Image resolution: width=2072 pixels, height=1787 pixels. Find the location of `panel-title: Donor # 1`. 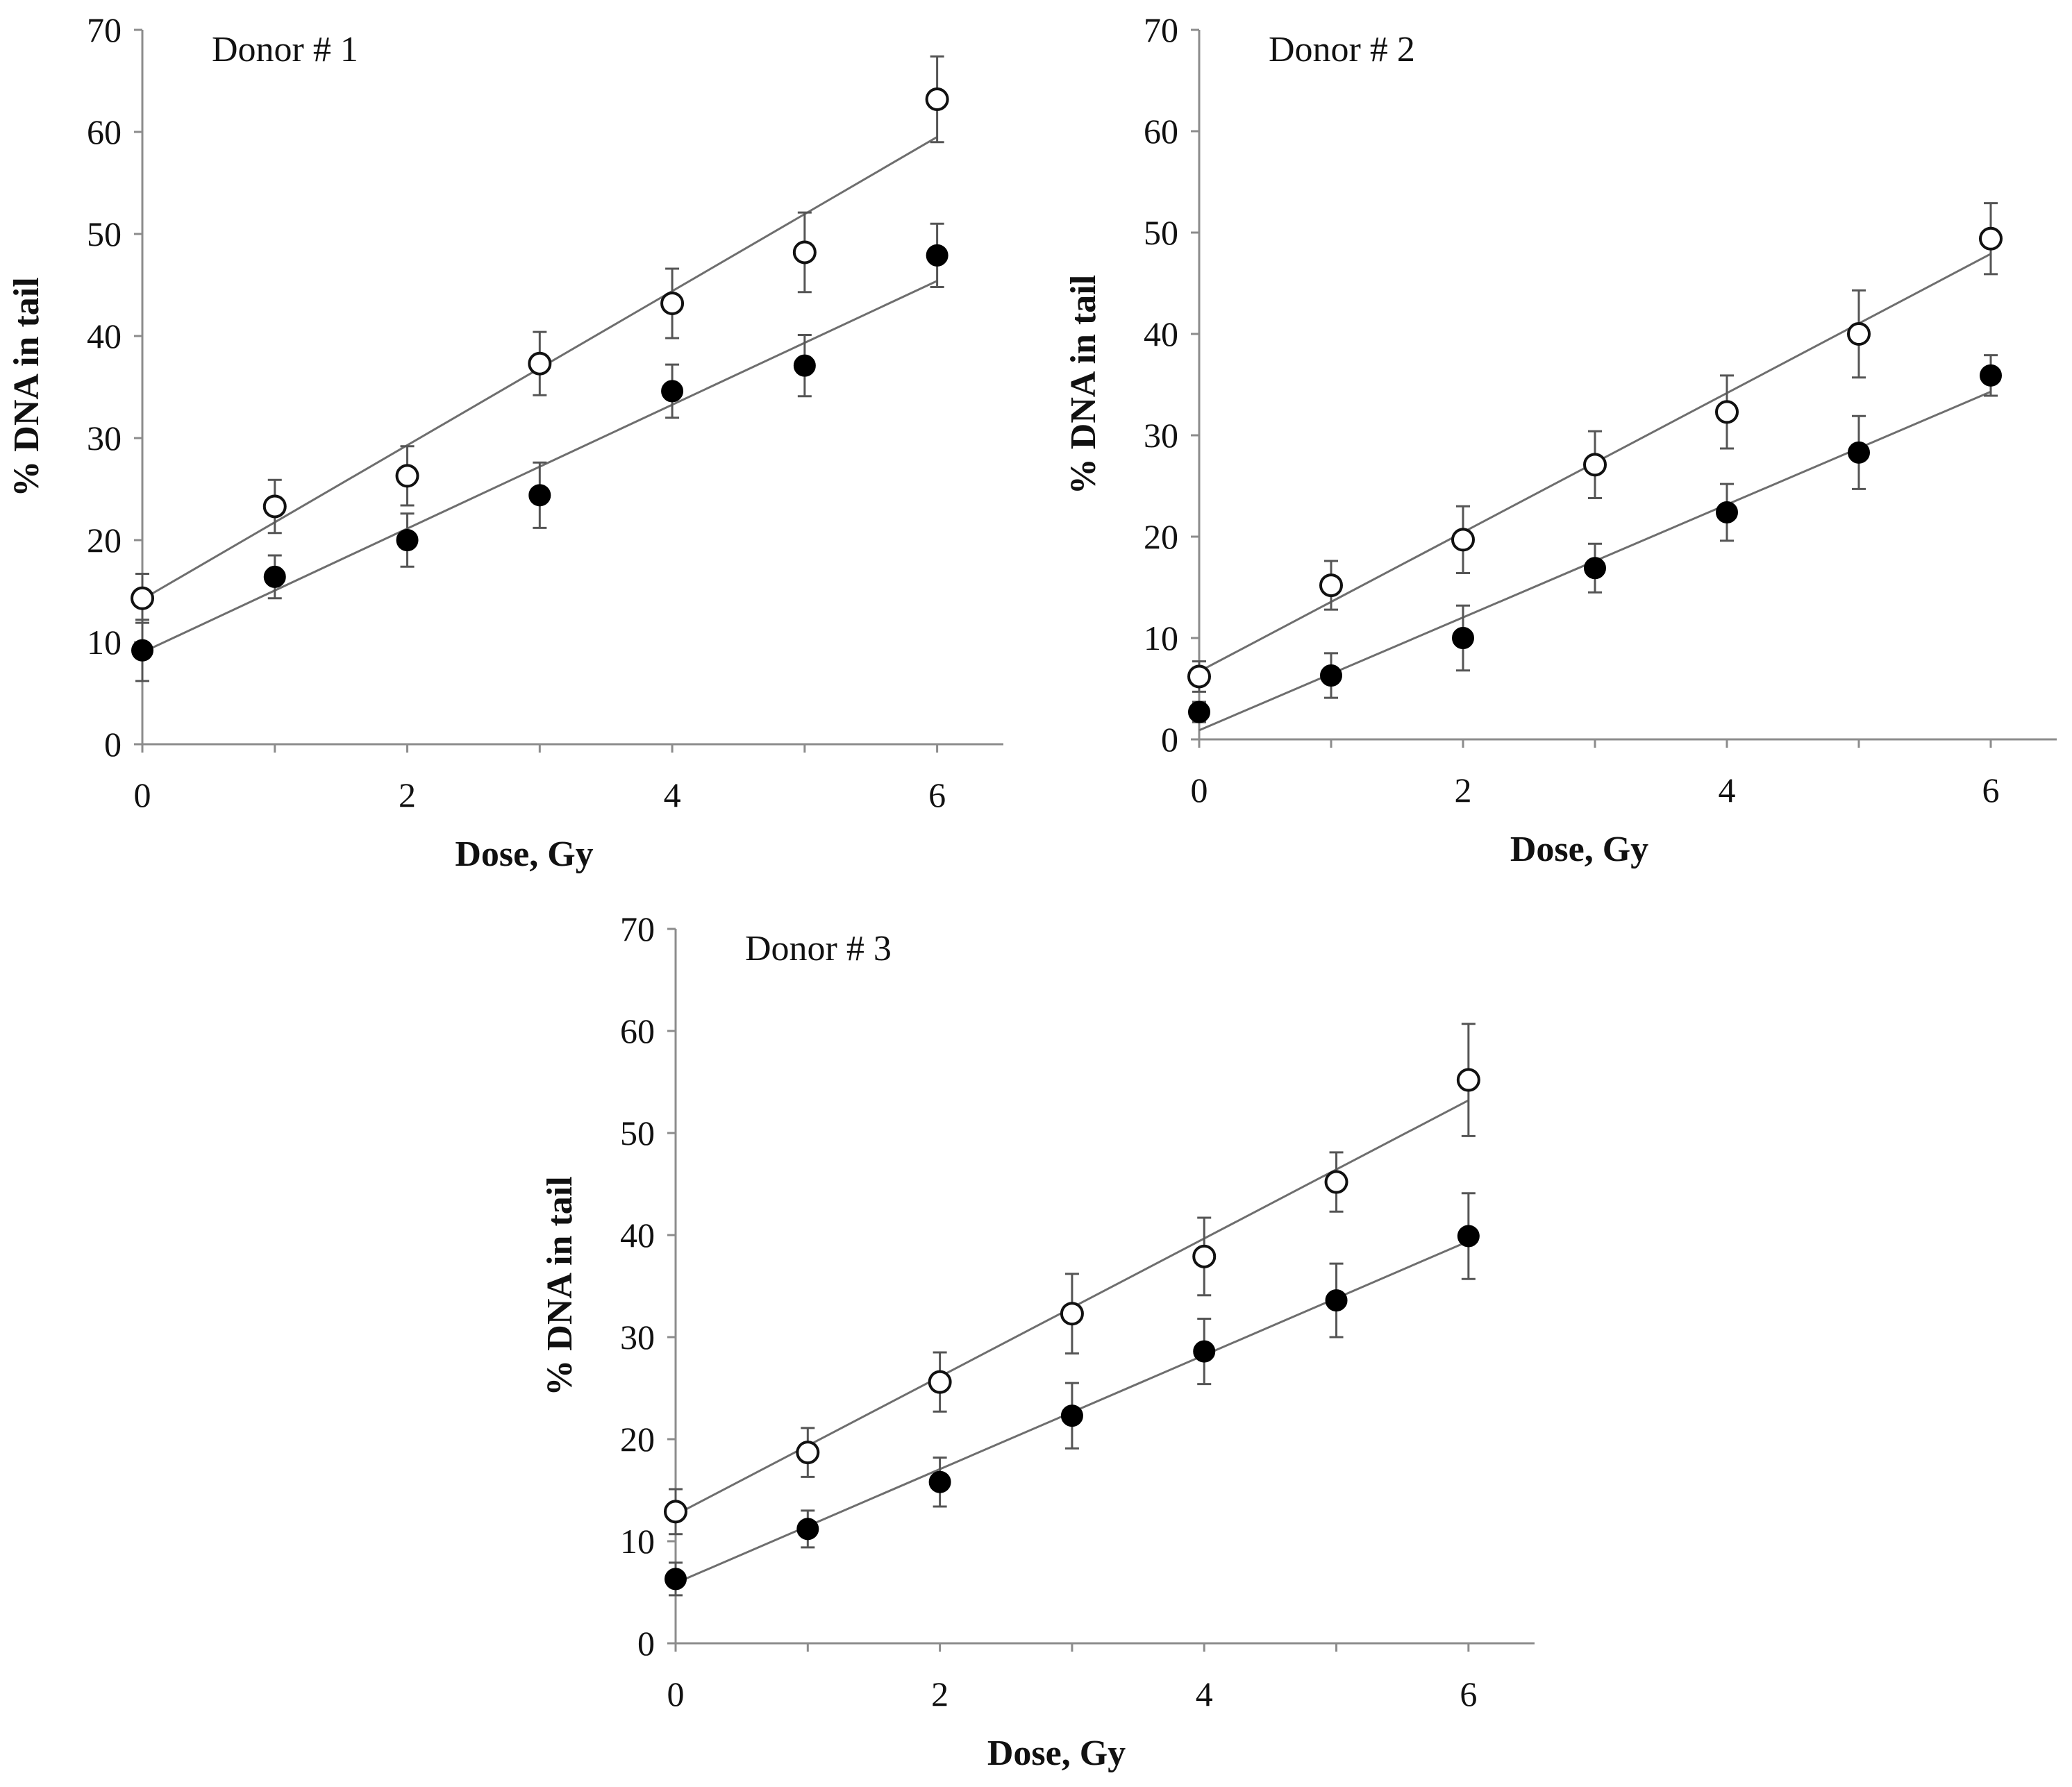

panel-title: Donor # 1 is located at coordinates (285, 50).